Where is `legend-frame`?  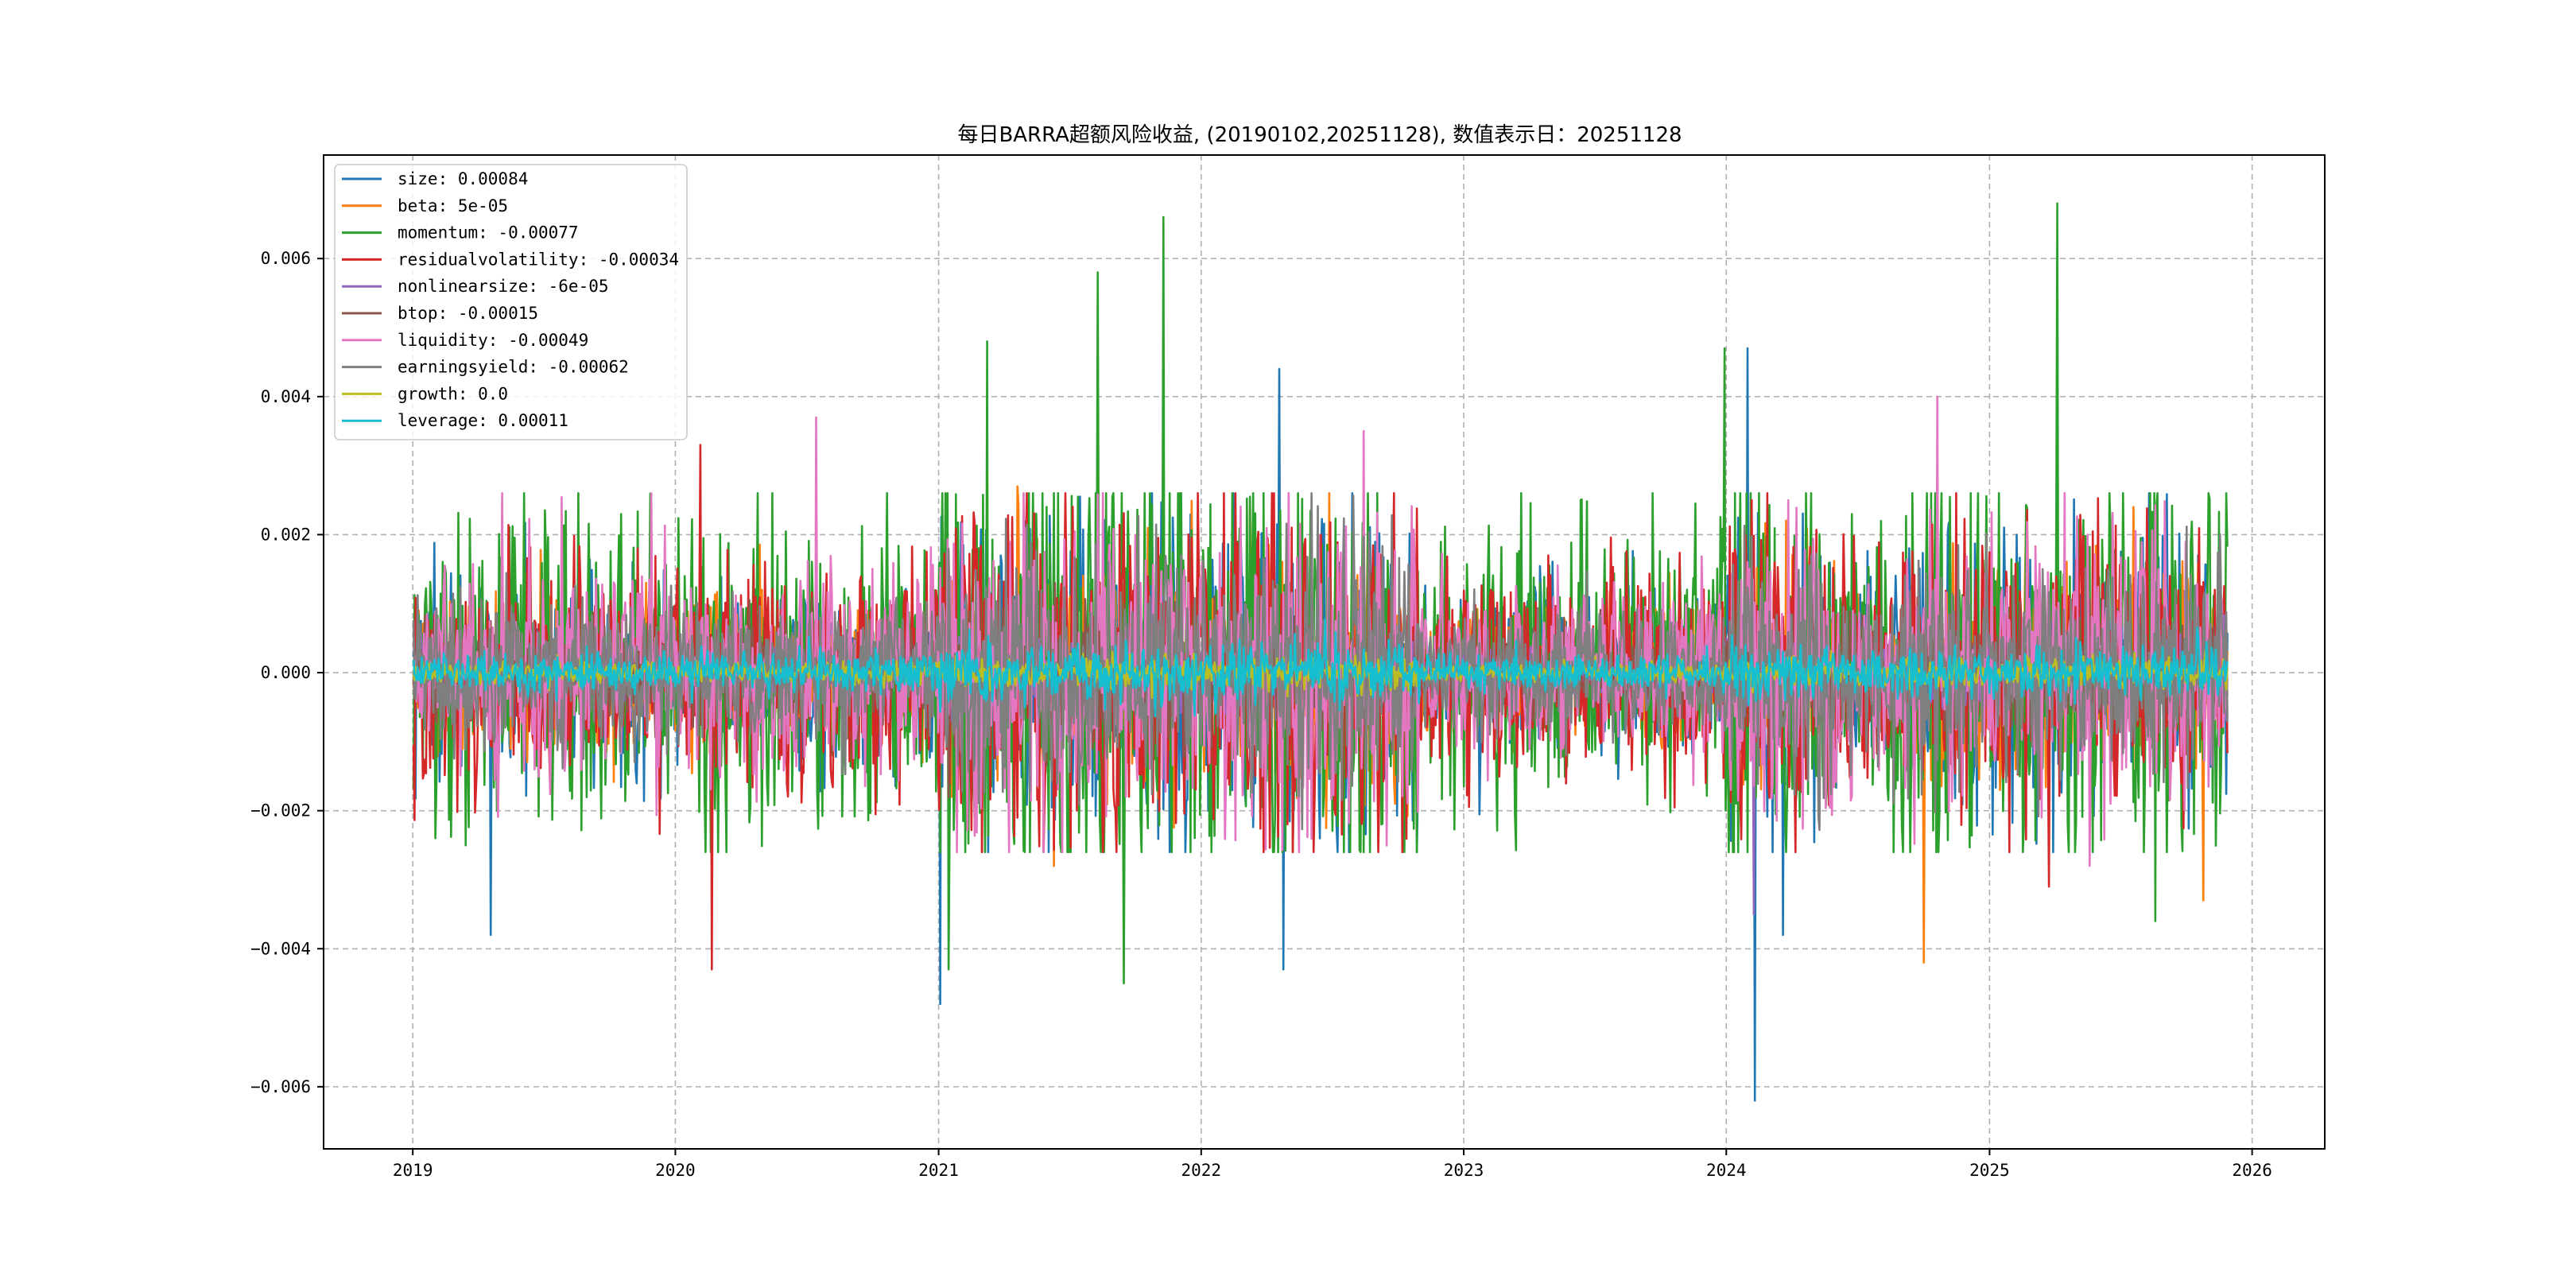
legend-frame is located at coordinates (511, 302).